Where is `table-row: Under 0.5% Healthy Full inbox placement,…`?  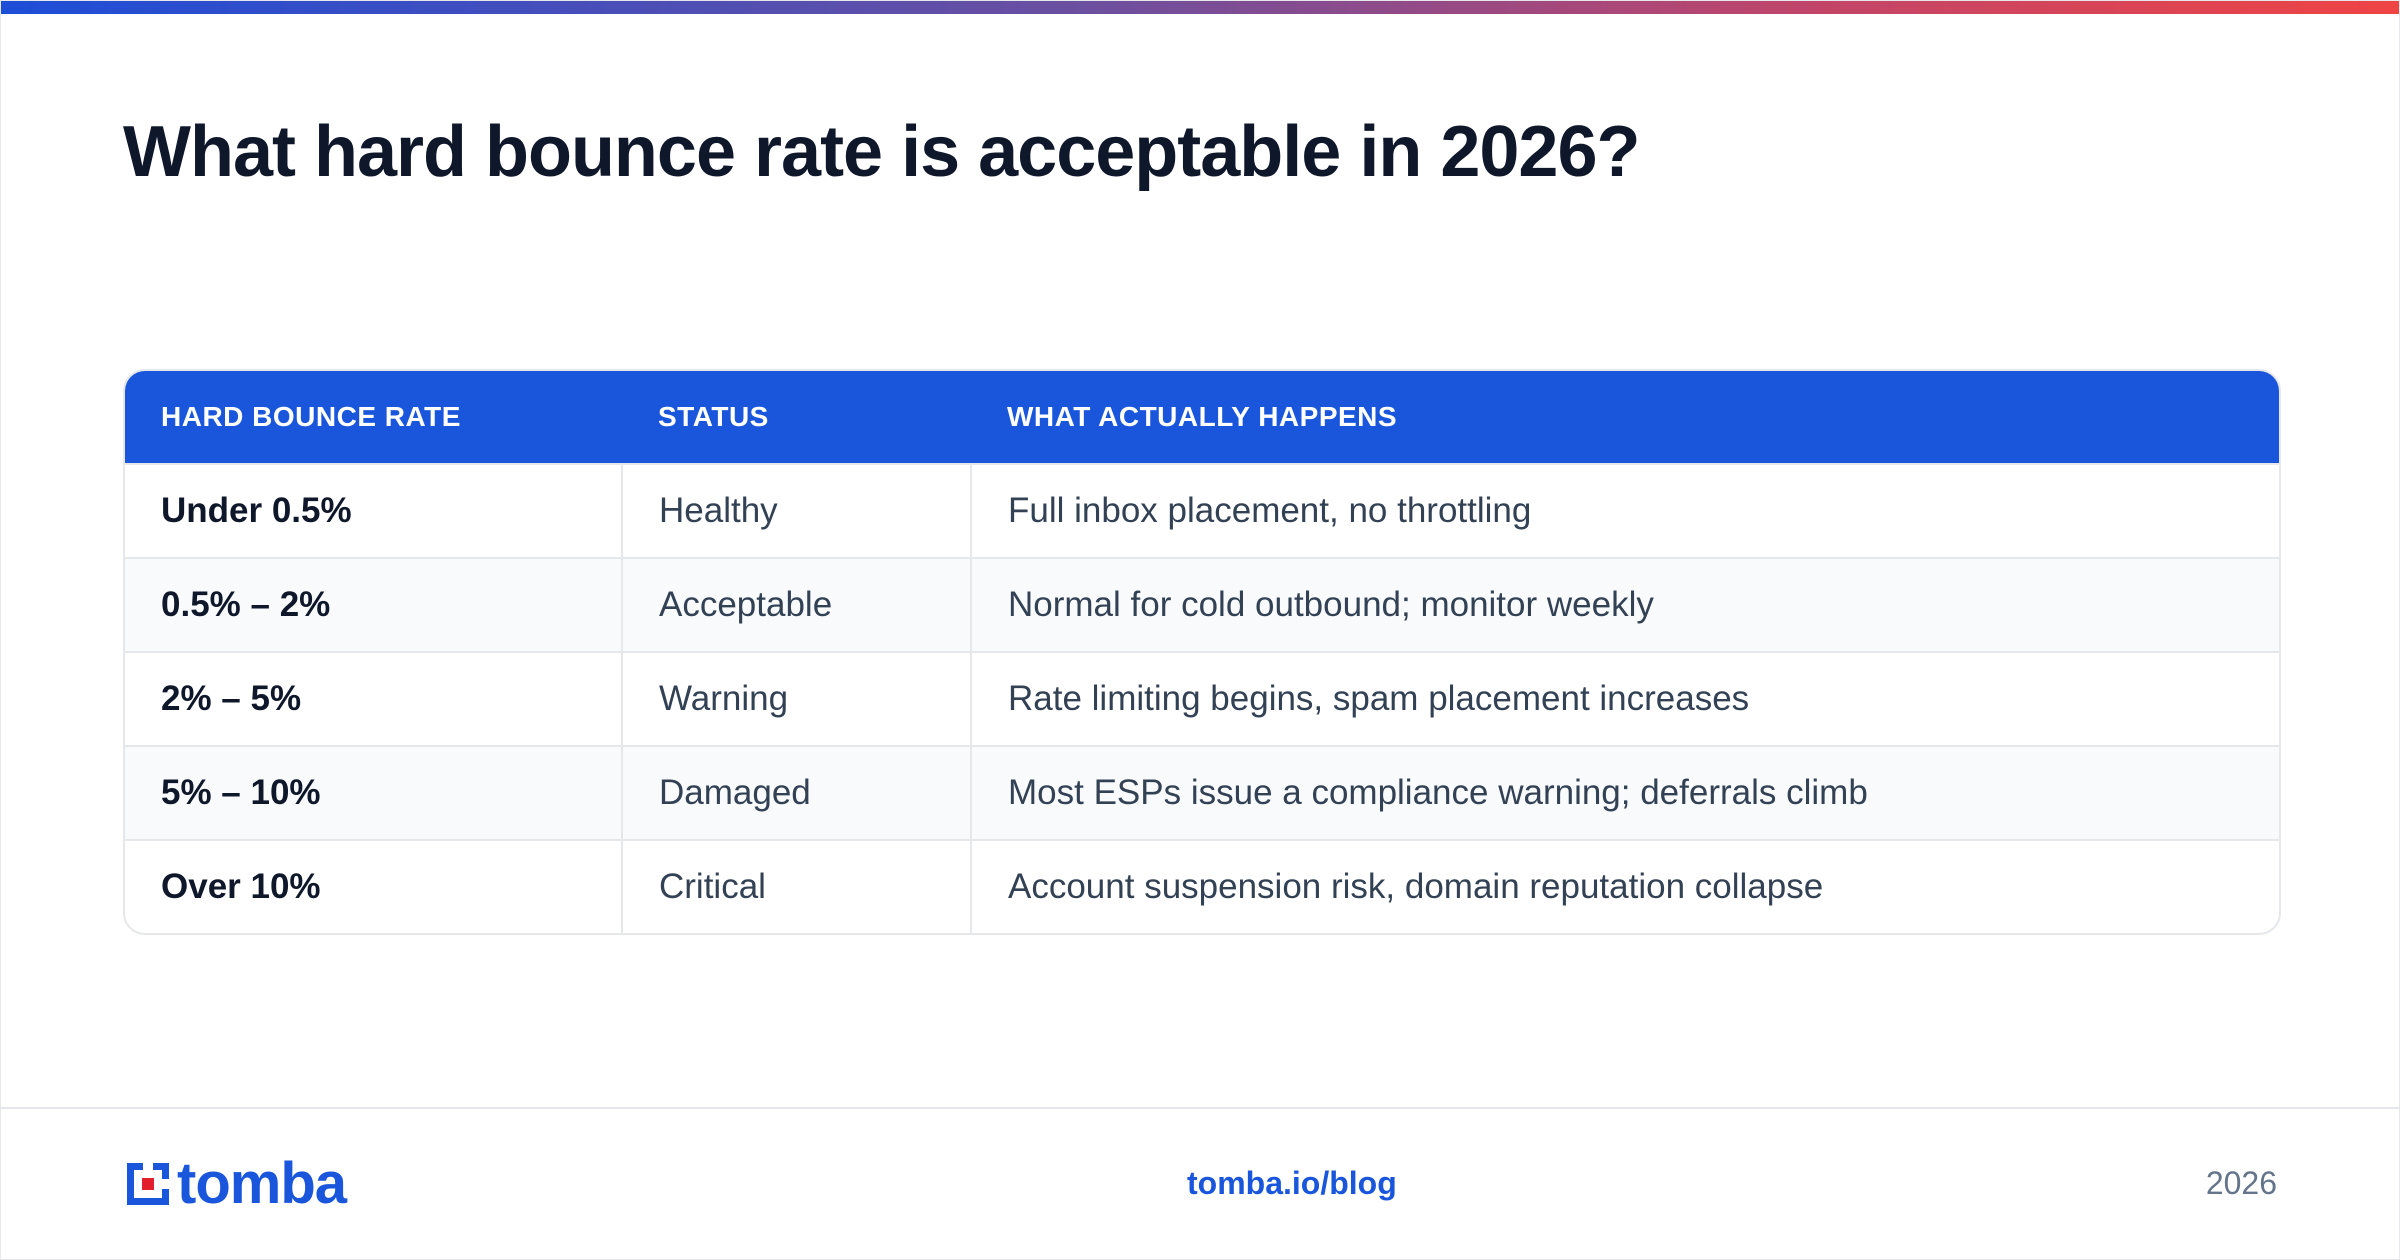 table-row: Under 0.5% Healthy Full inbox placement,… is located at coordinates (1202, 510).